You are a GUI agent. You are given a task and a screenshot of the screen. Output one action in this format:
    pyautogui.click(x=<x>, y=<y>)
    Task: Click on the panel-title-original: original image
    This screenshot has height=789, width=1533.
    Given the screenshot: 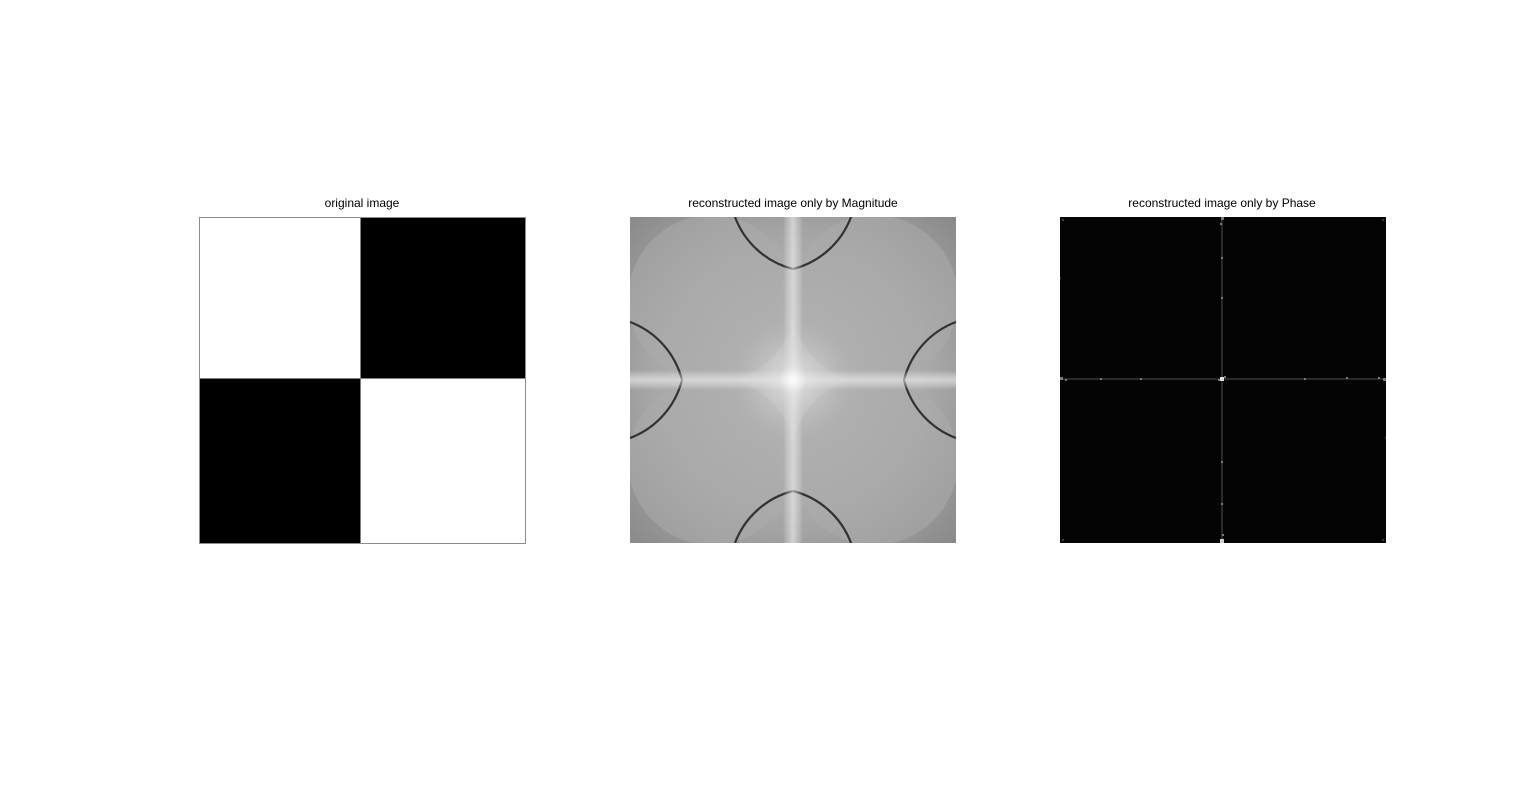 What is the action you would take?
    pyautogui.click(x=362, y=203)
    